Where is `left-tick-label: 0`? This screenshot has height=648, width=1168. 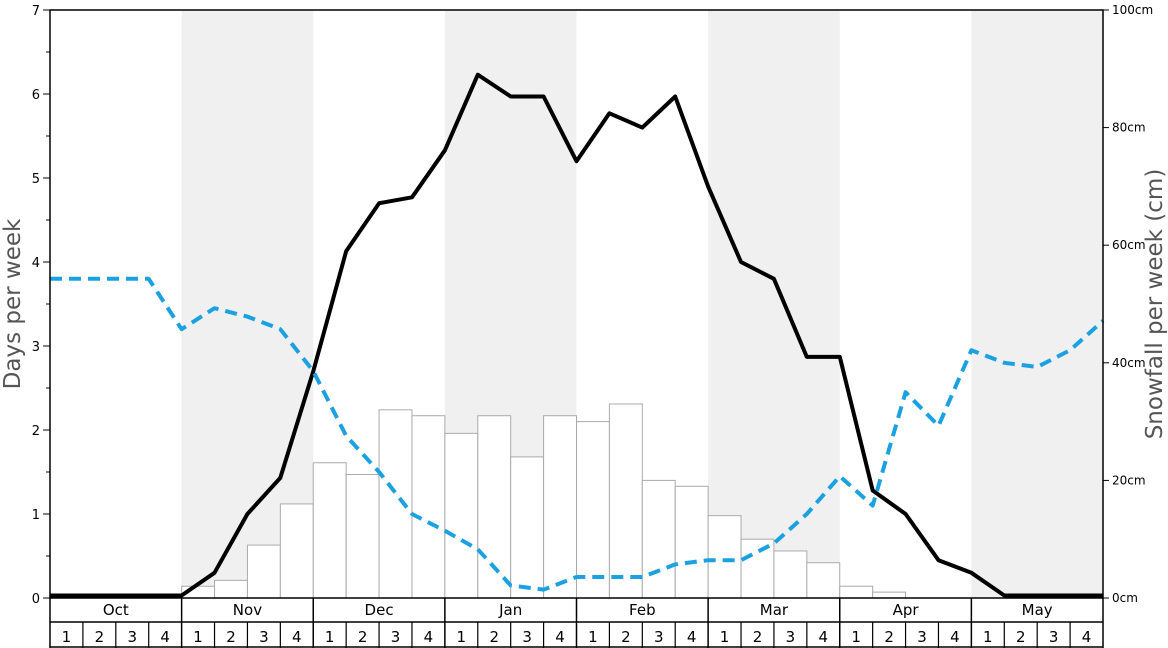
left-tick-label: 0 is located at coordinates (36, 599).